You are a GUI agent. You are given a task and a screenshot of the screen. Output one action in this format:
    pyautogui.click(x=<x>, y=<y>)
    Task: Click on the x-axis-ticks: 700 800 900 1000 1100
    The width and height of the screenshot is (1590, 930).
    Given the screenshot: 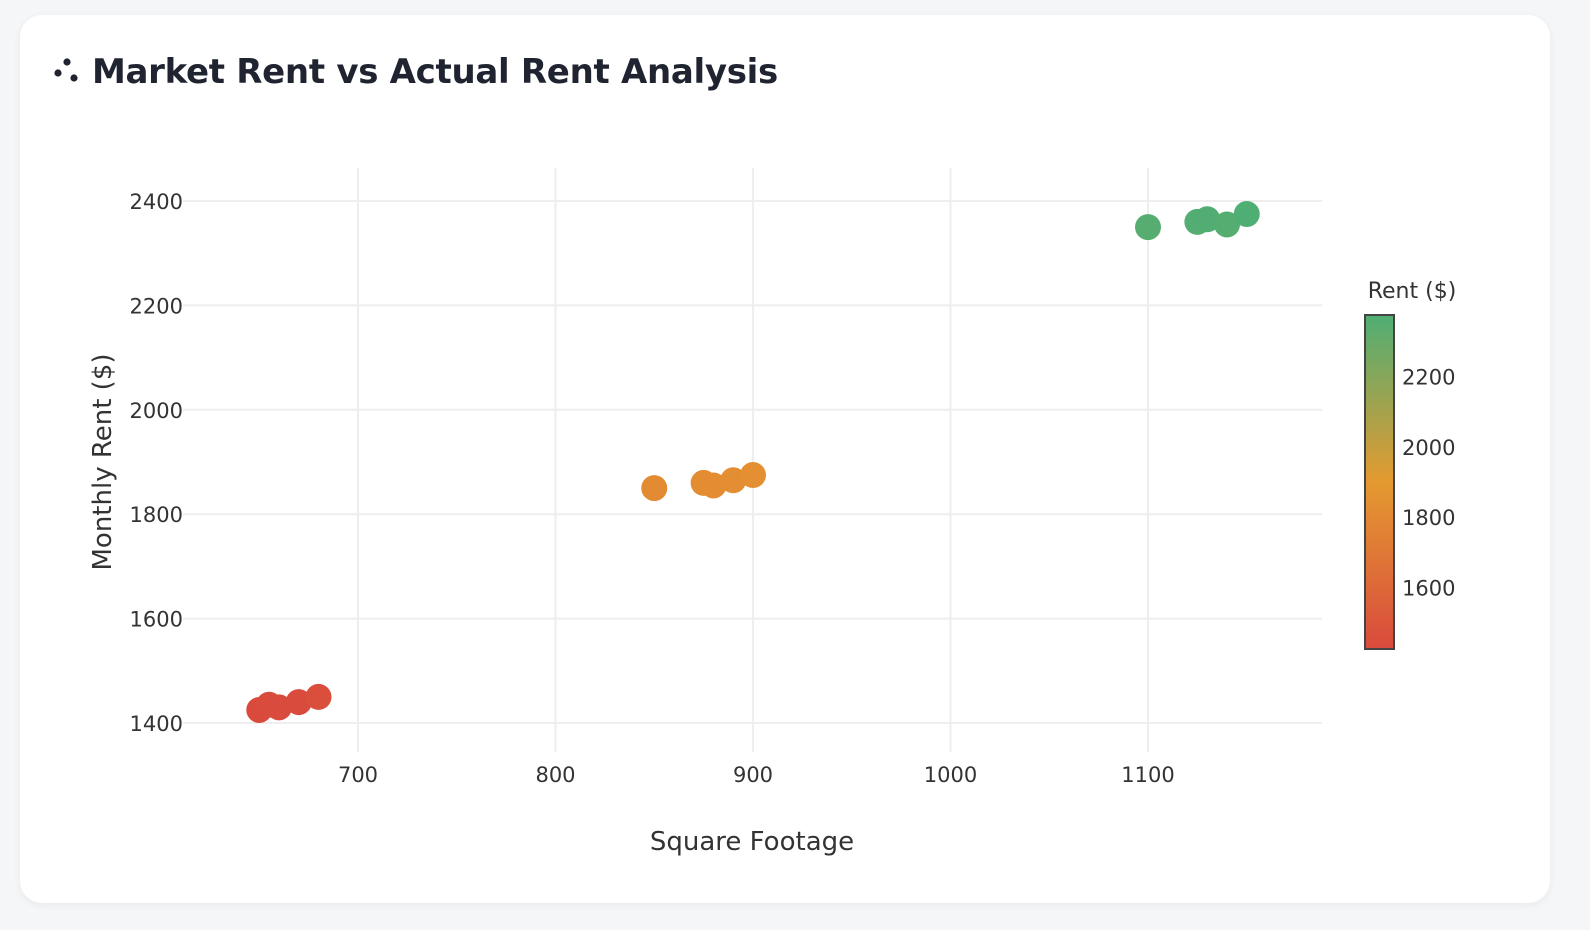 What is the action you would take?
    pyautogui.click(x=756, y=775)
    